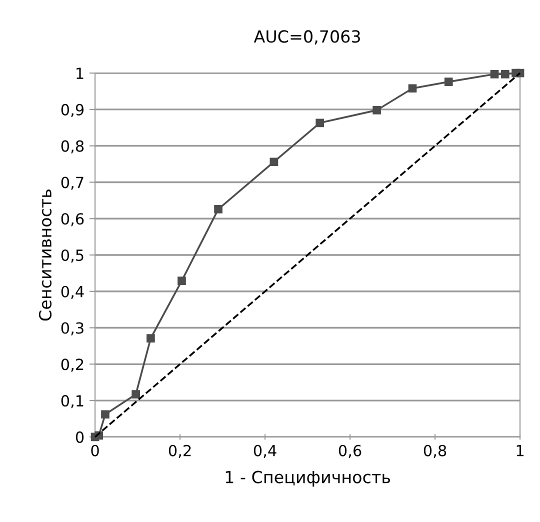  I want to click on y-tick-label: 0,6, so click(72, 219).